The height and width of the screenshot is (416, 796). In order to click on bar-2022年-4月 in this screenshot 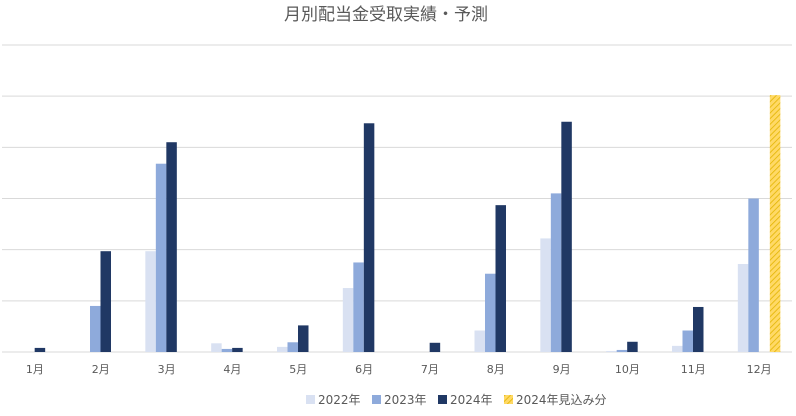, I will do `click(216, 347)`.